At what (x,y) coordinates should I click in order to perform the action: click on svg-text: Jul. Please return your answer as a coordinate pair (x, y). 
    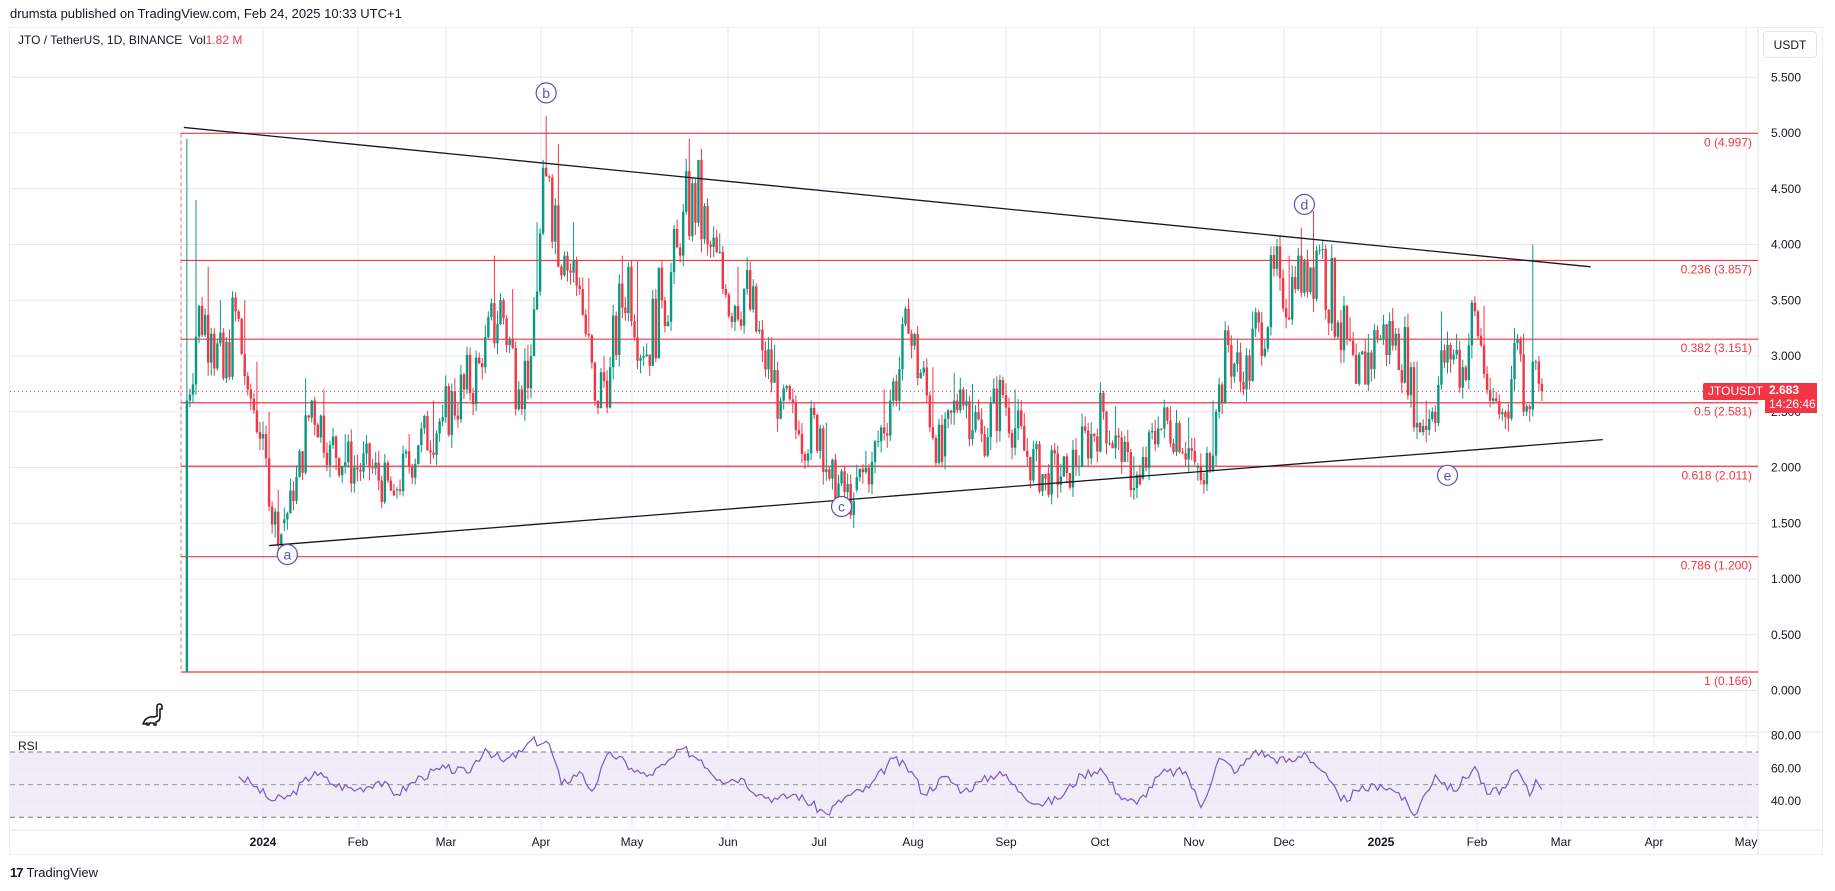
    Looking at the image, I should click on (818, 842).